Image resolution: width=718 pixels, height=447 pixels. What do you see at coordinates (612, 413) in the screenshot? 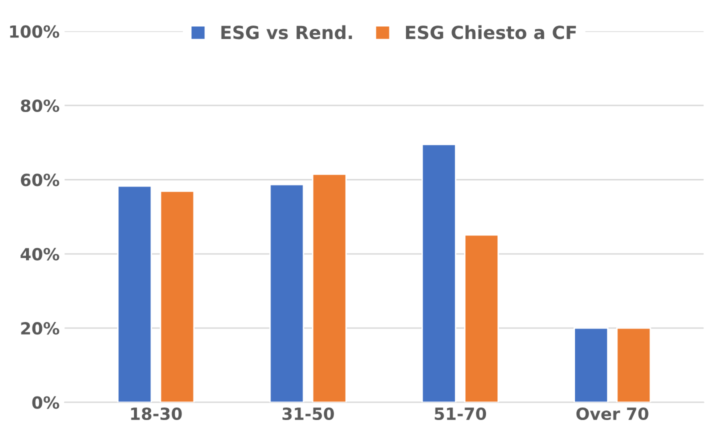
I see `x-tick-label: Over 70` at bounding box center [612, 413].